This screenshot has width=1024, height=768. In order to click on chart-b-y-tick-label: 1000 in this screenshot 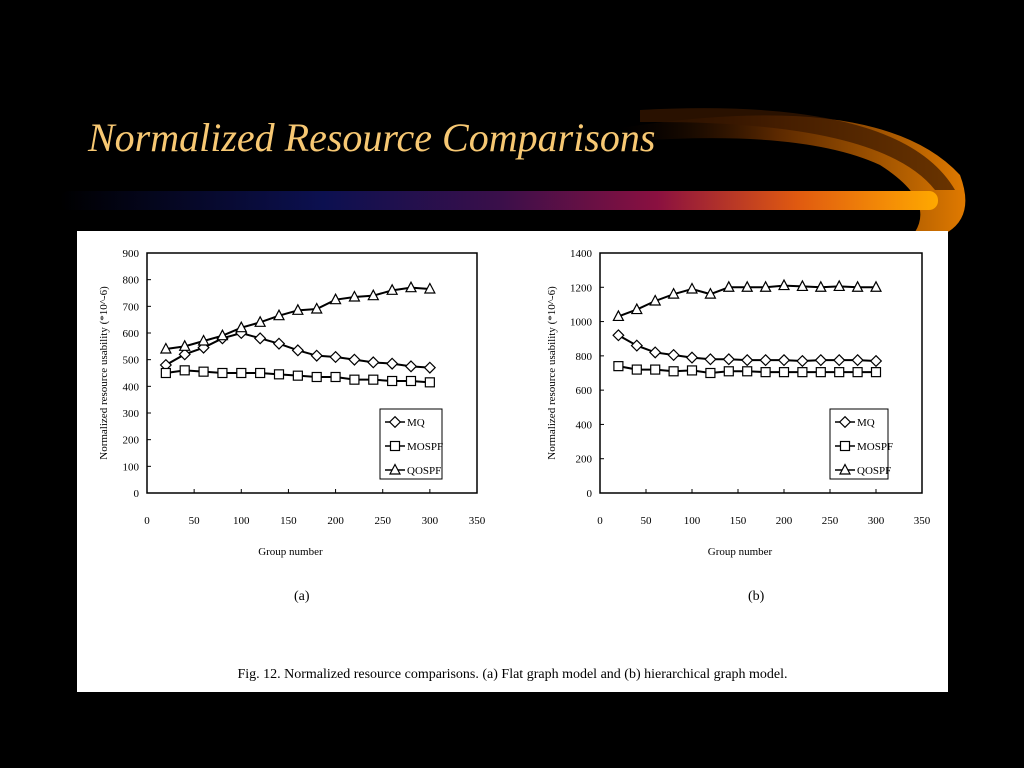, I will do `click(581, 323)`.